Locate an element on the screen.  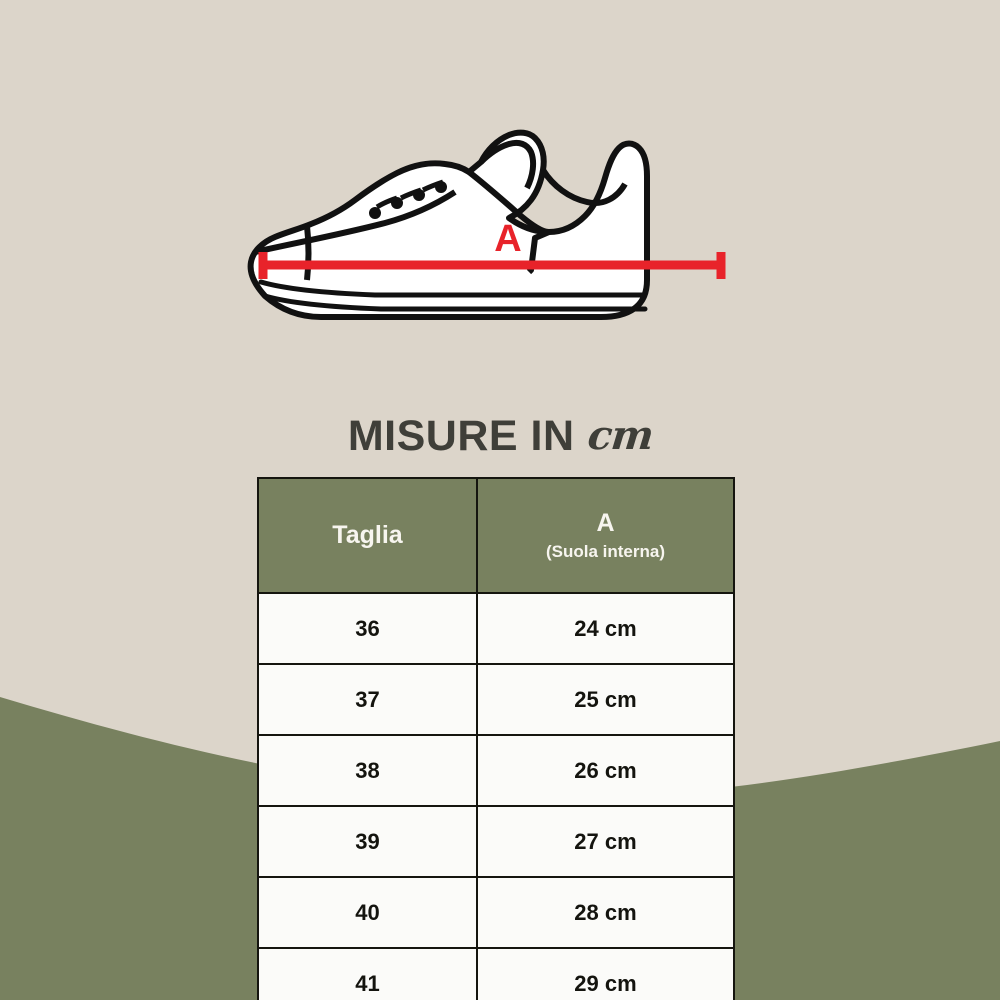
cell-length: 28 cm is located at coordinates (605, 912).